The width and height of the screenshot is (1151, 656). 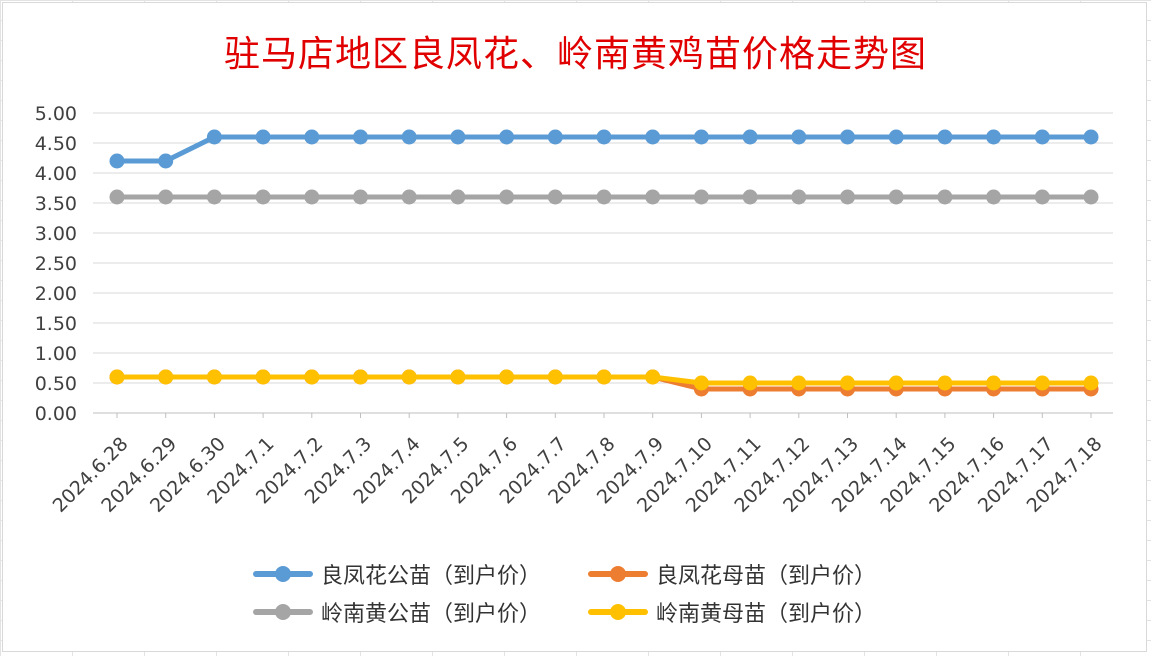 I want to click on legend-item-2: 岭南黄公苗（到户价）, so click(x=397, y=612).